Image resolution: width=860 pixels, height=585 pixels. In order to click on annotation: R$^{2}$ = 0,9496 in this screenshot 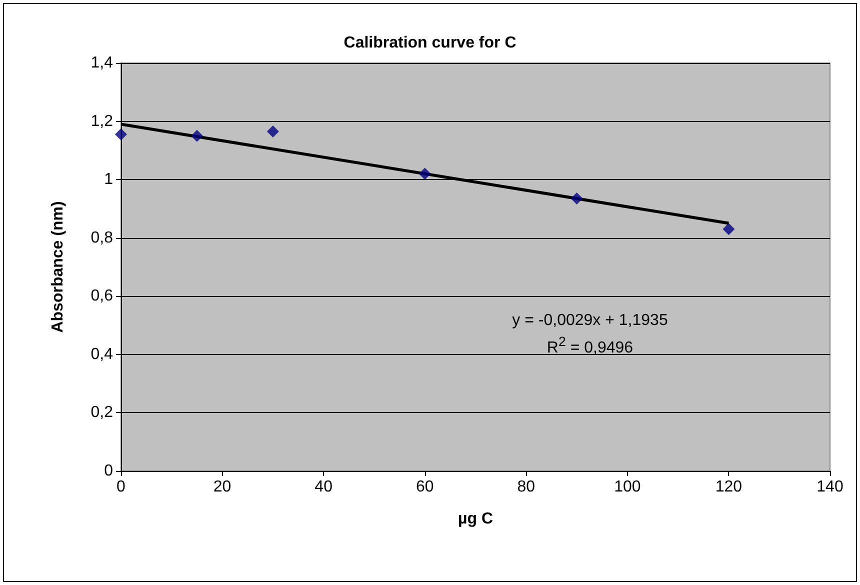, I will do `click(590, 346)`.